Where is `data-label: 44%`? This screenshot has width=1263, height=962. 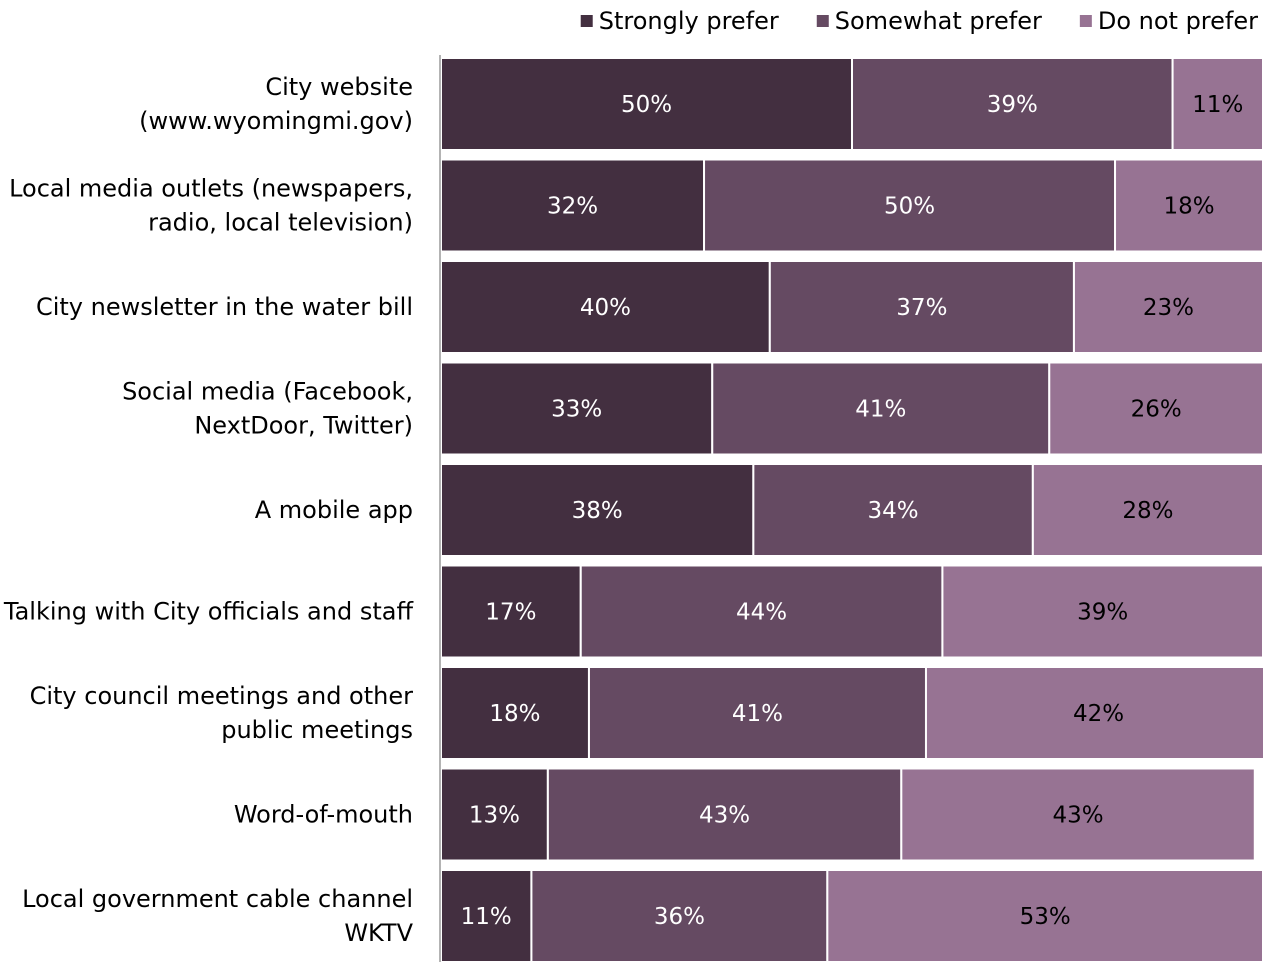
data-label: 44% is located at coordinates (761, 613).